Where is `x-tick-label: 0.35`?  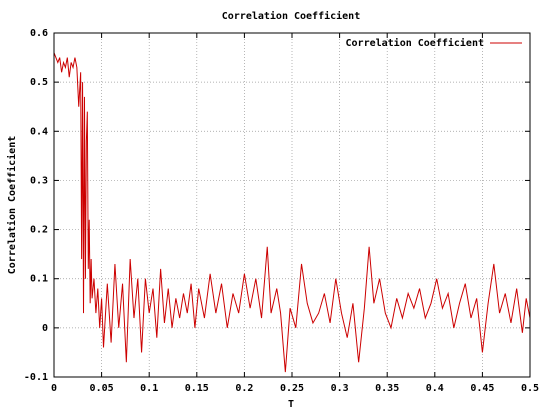
x-tick-label: 0.35 is located at coordinates (387, 388).